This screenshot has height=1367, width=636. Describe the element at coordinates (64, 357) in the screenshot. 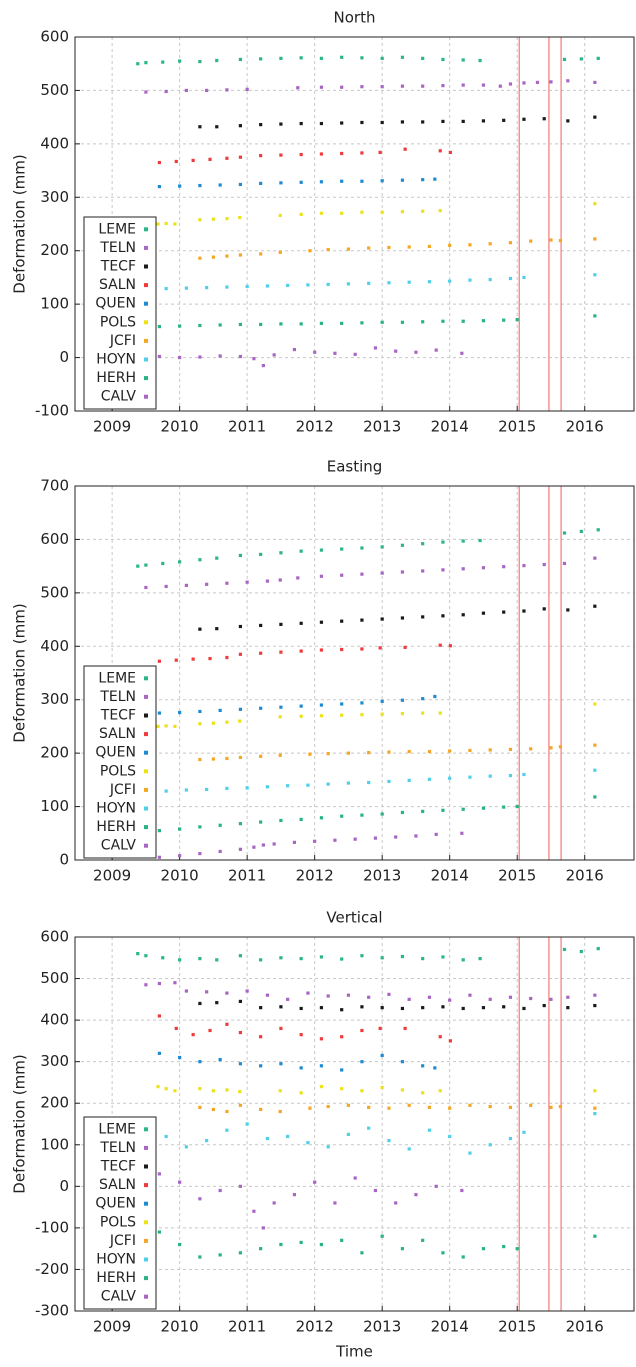

I see `y-tick-label: 0` at that location.